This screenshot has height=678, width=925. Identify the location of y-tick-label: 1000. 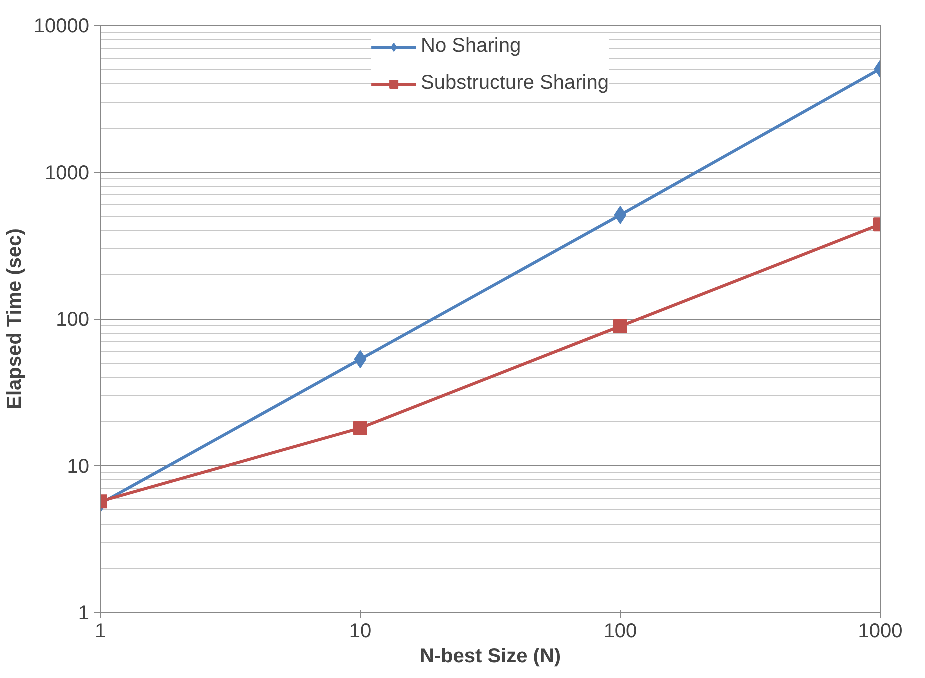
(67, 173).